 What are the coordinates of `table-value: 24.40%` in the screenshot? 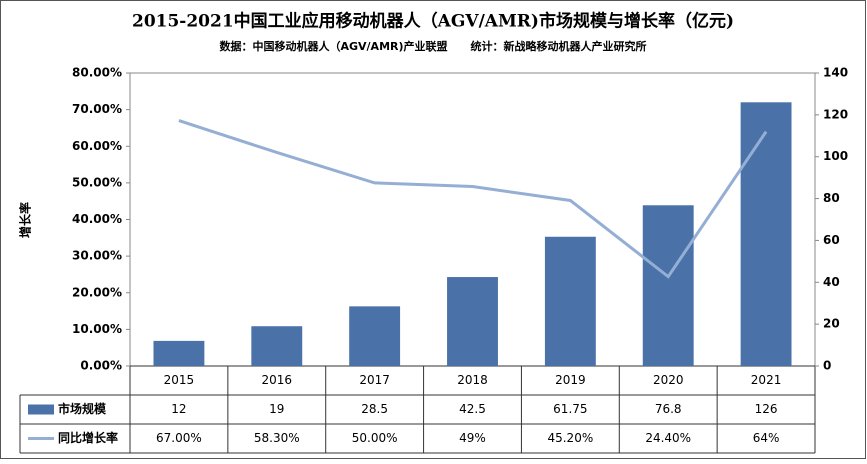 It's located at (668, 438).